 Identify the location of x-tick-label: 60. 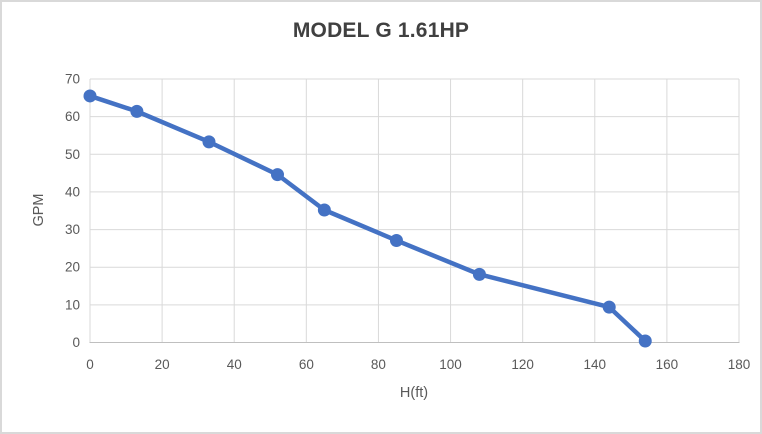
(306, 364).